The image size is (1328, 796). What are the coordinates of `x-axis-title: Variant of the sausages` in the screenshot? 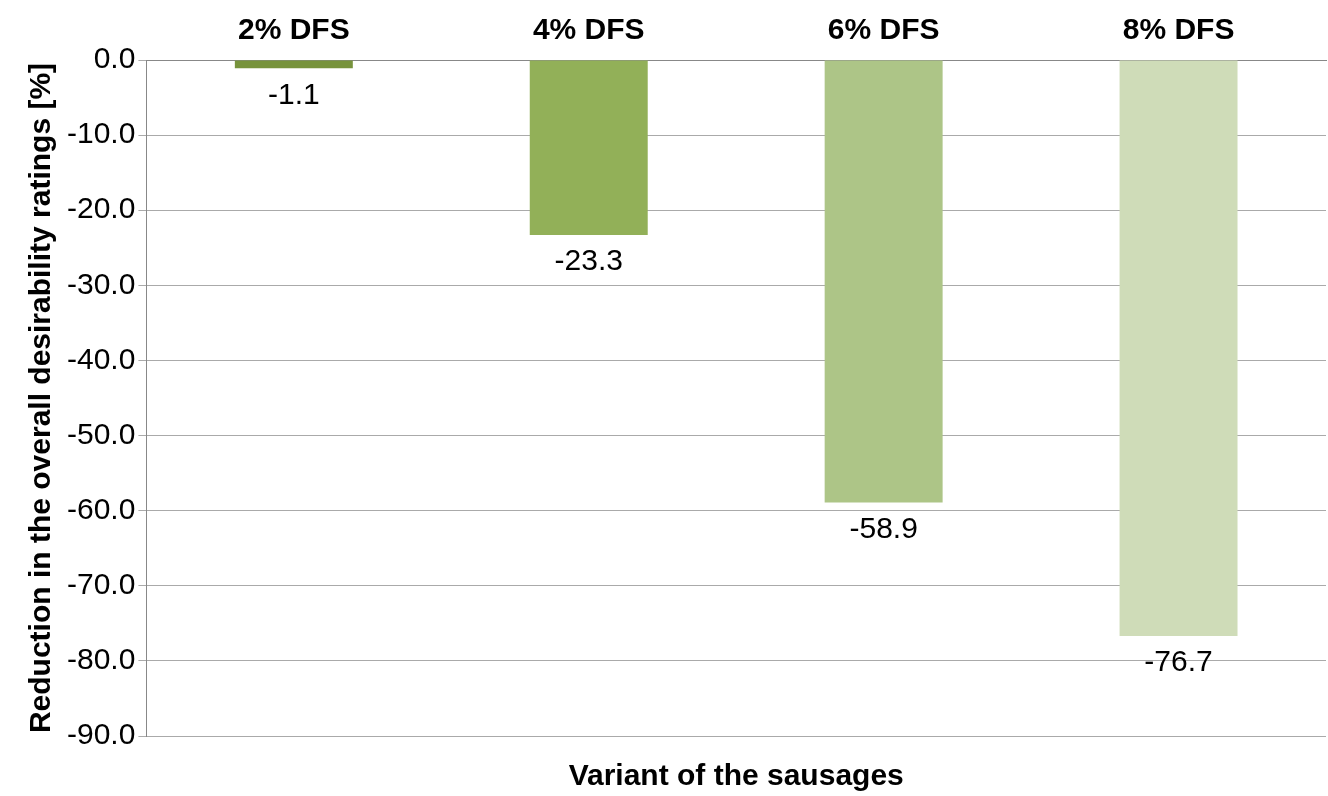 It's located at (736, 775).